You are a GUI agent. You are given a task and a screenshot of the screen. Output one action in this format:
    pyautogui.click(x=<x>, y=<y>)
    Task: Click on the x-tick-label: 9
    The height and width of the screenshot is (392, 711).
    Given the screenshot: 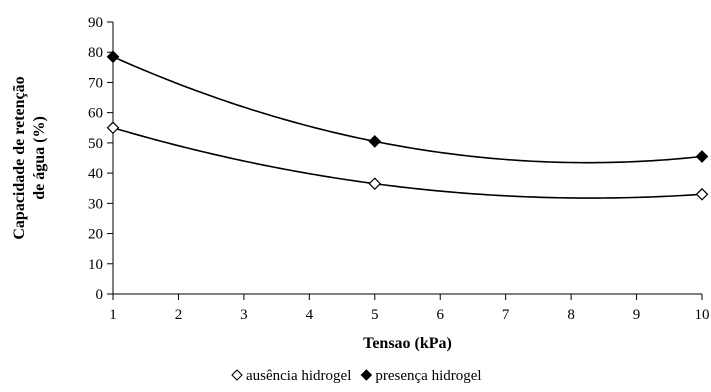 What is the action you would take?
    pyautogui.click(x=637, y=315)
    